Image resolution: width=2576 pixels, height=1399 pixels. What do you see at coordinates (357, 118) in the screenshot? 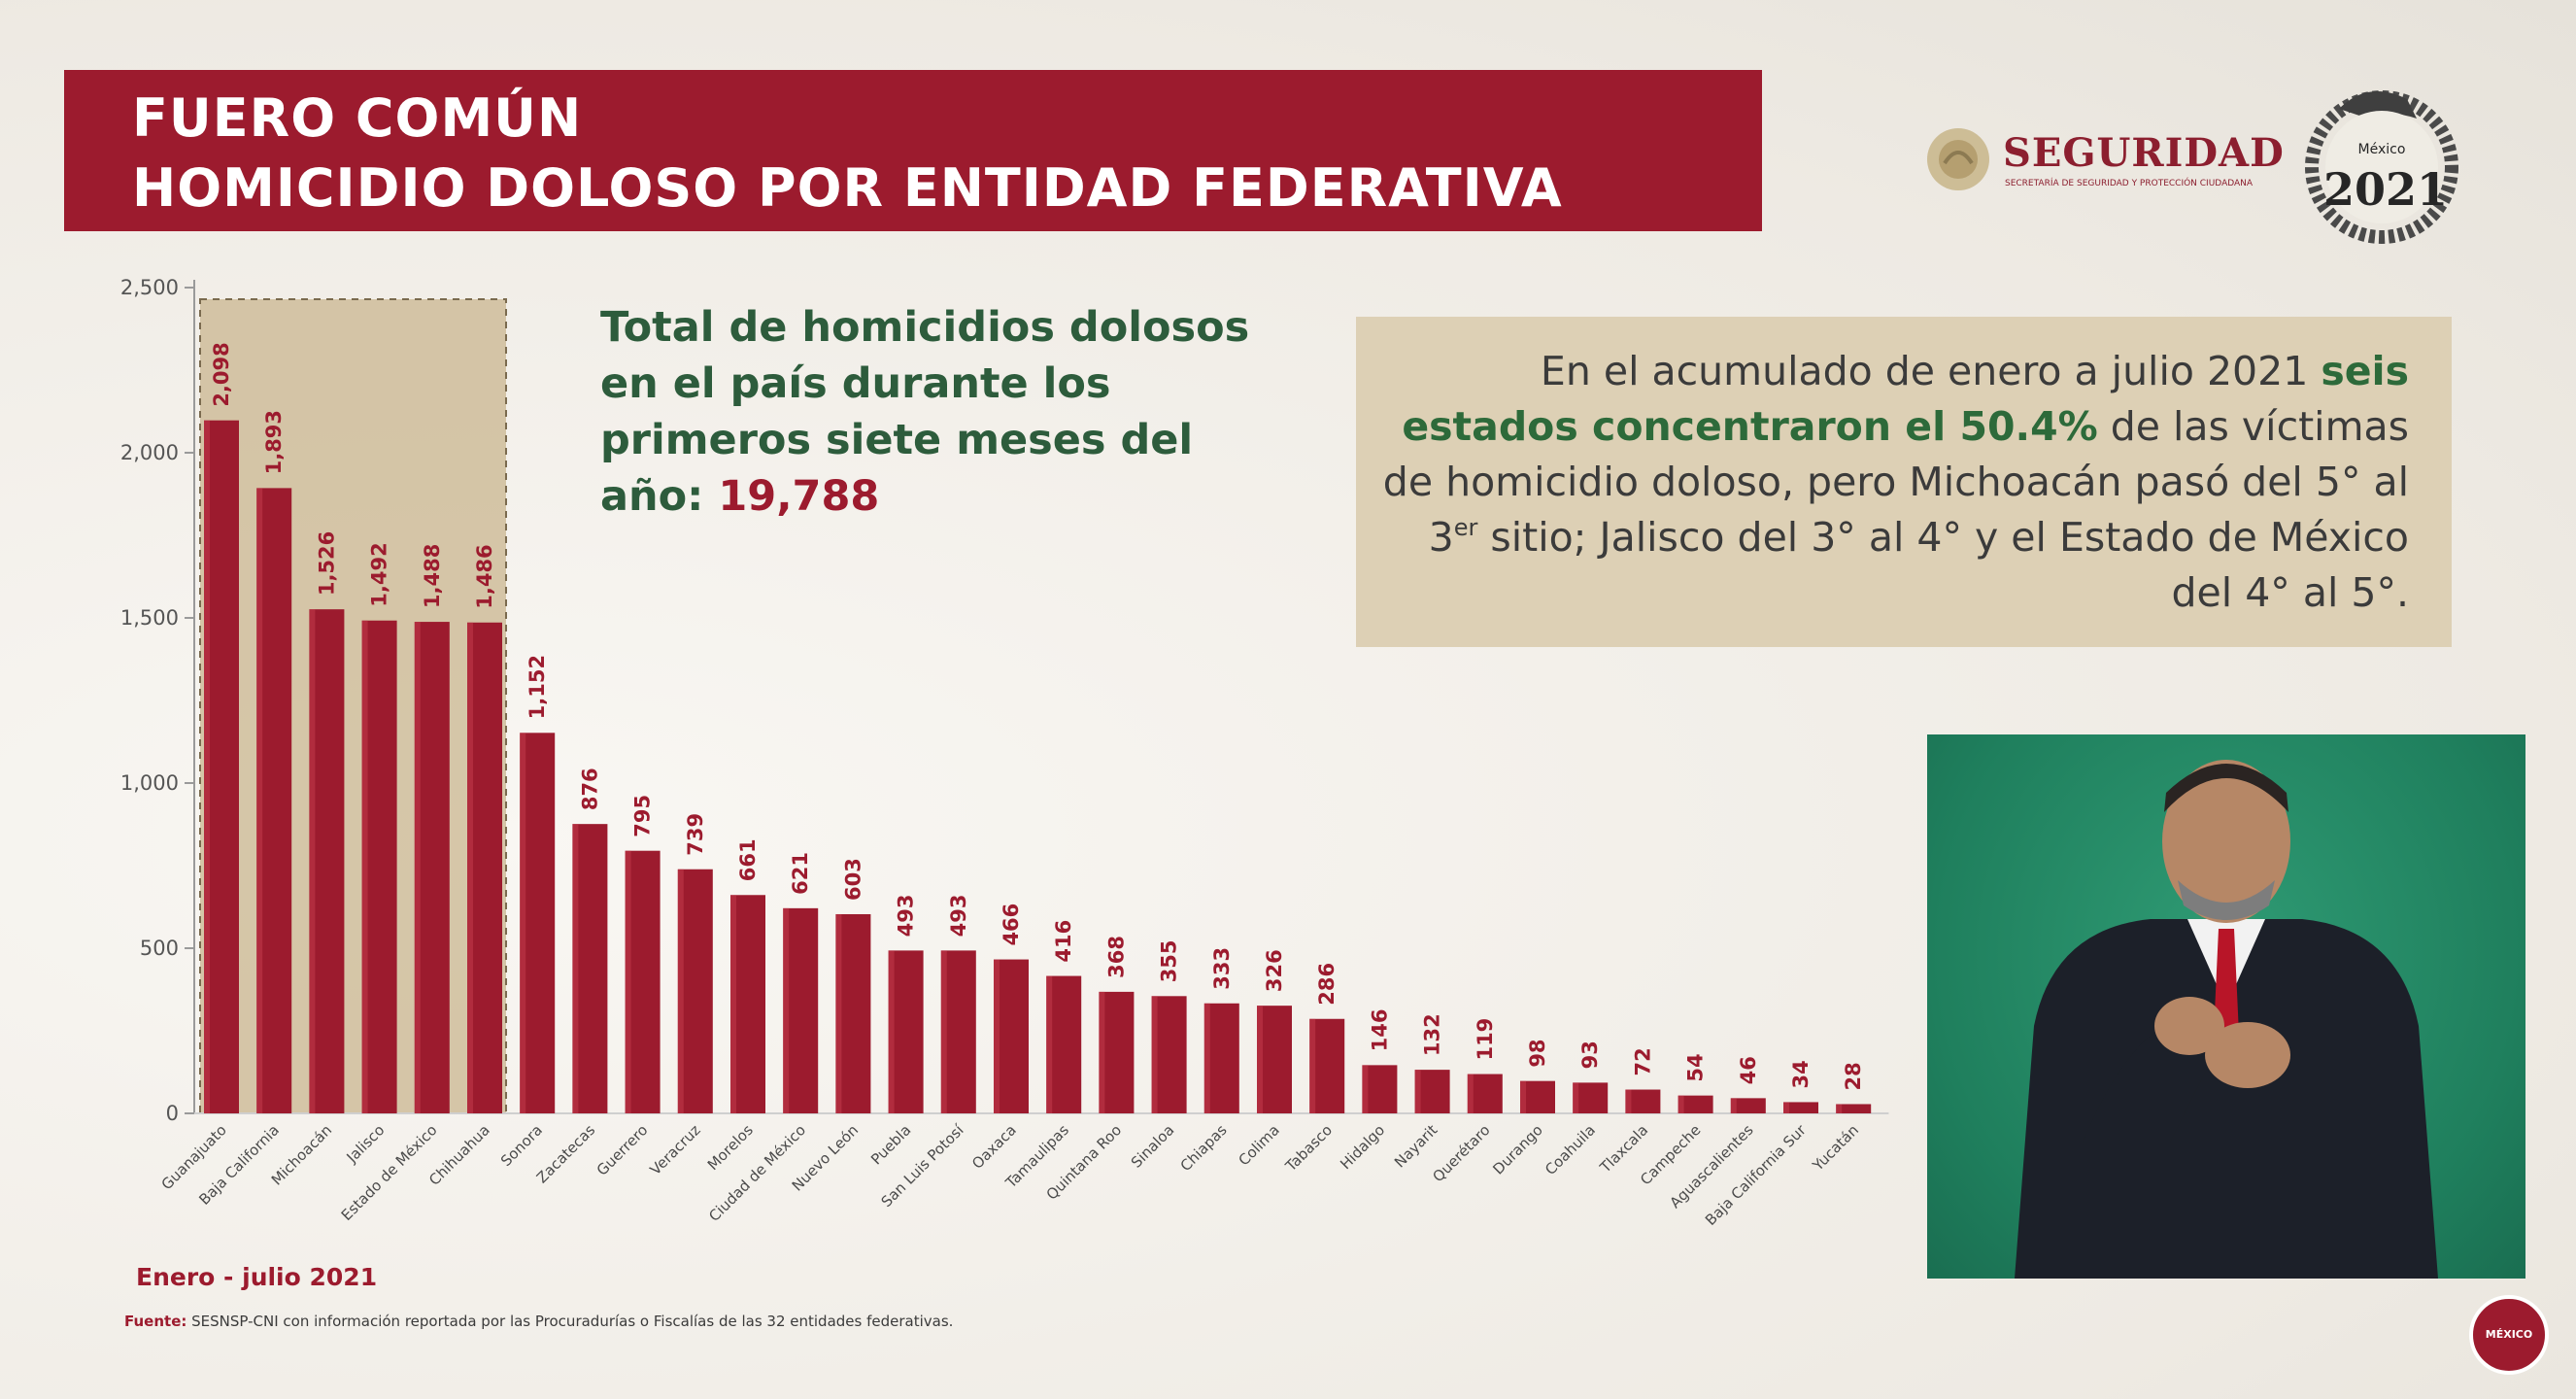
I see `title-line-1: FUERO COMÚN` at bounding box center [357, 118].